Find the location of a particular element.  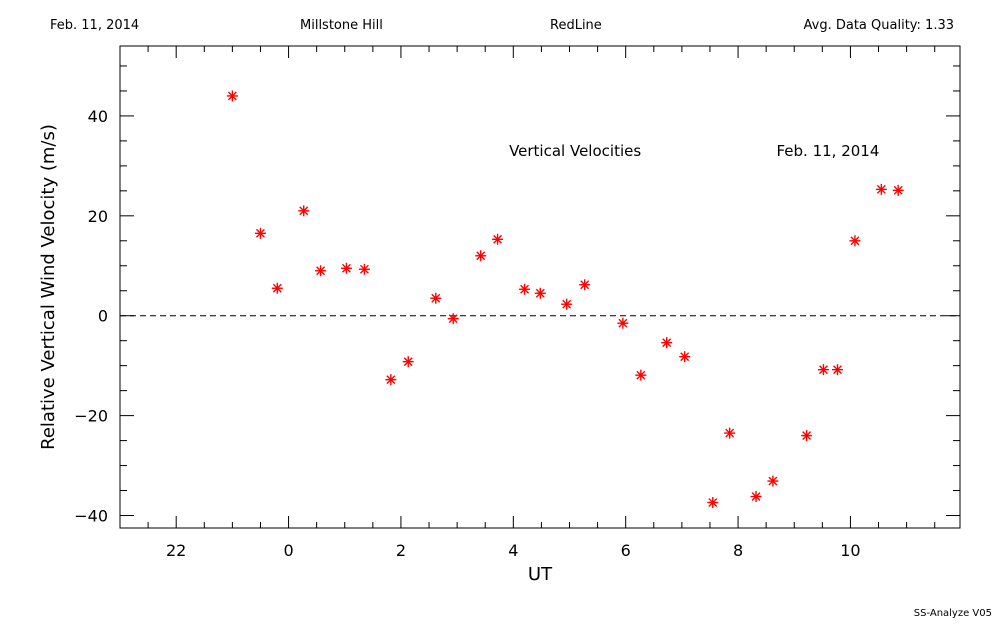

x-tick-labels: 22 0 2 4 6 8 10 is located at coordinates (513, 550).